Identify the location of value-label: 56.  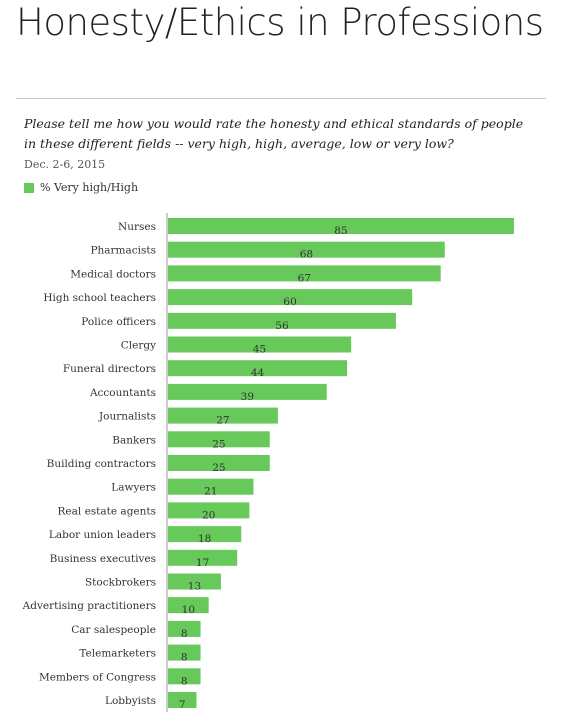
(282, 326).